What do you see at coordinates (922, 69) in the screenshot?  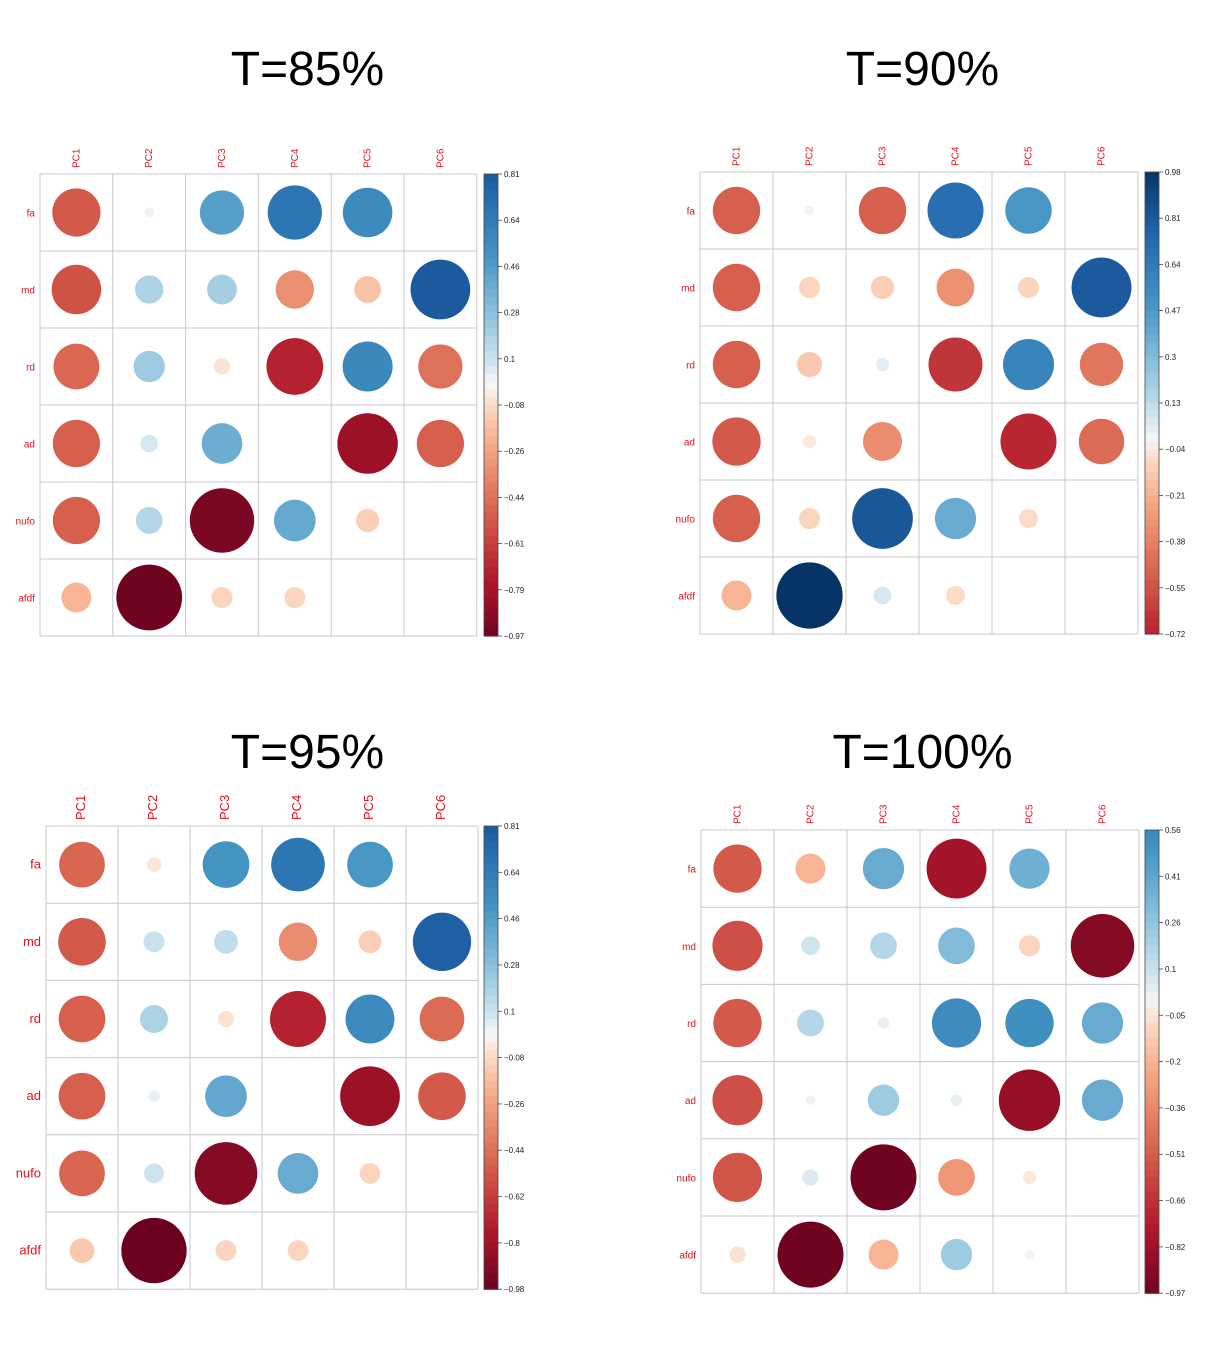 I see `chart-title: T=90%` at bounding box center [922, 69].